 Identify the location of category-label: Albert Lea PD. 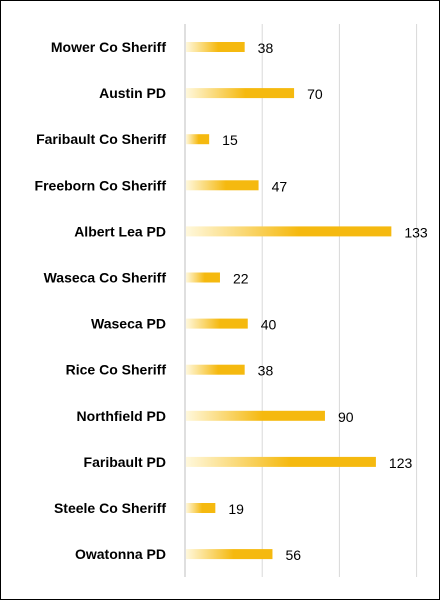
(120, 231).